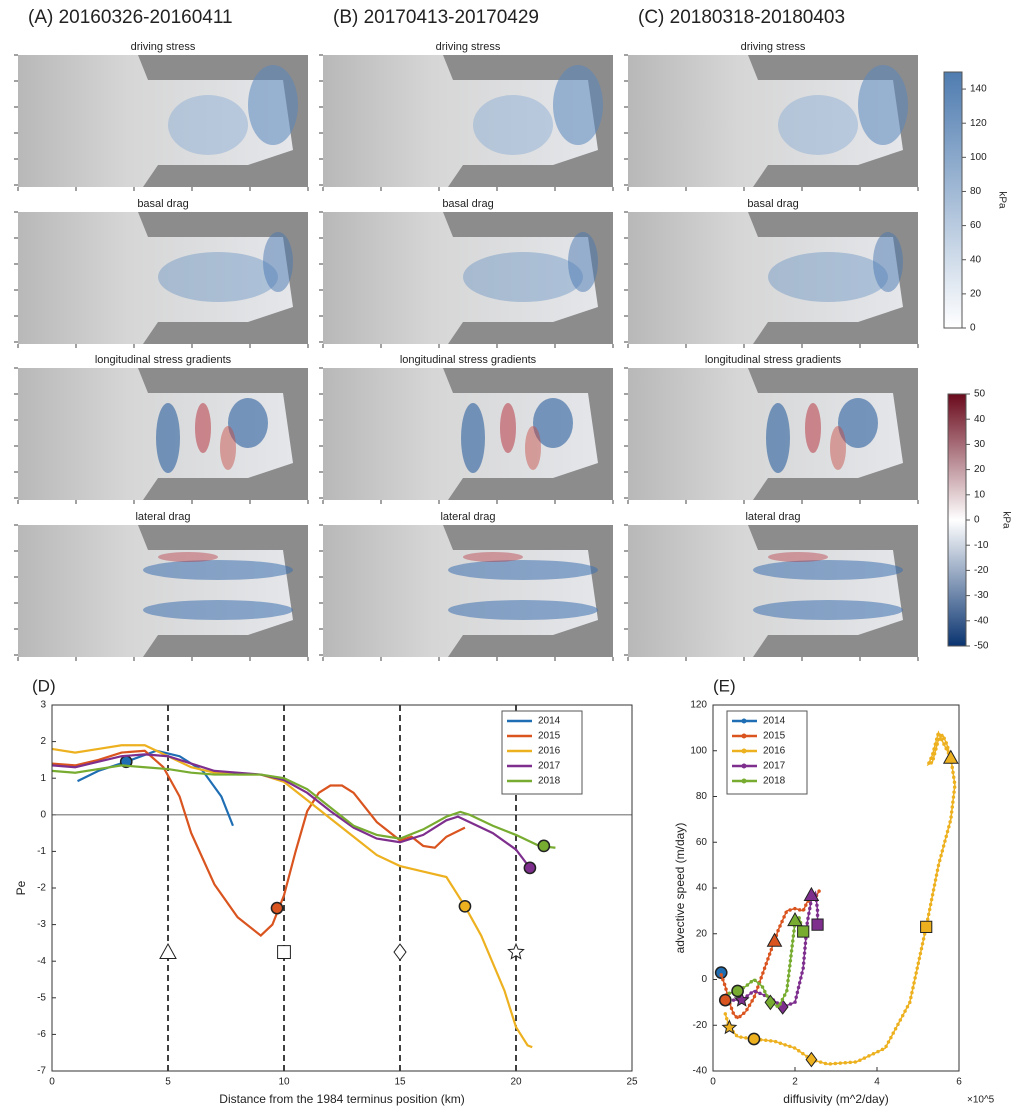  I want to click on x-tick-label: 20, so click(516, 1082).